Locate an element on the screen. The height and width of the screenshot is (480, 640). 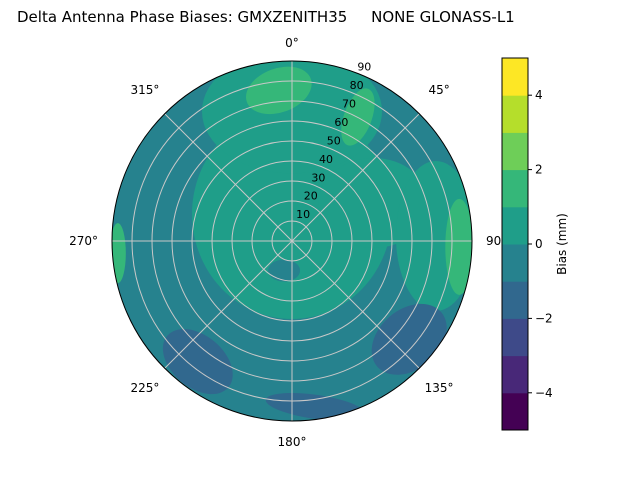
colorbar-tick-label: 4 is located at coordinates (539, 95).